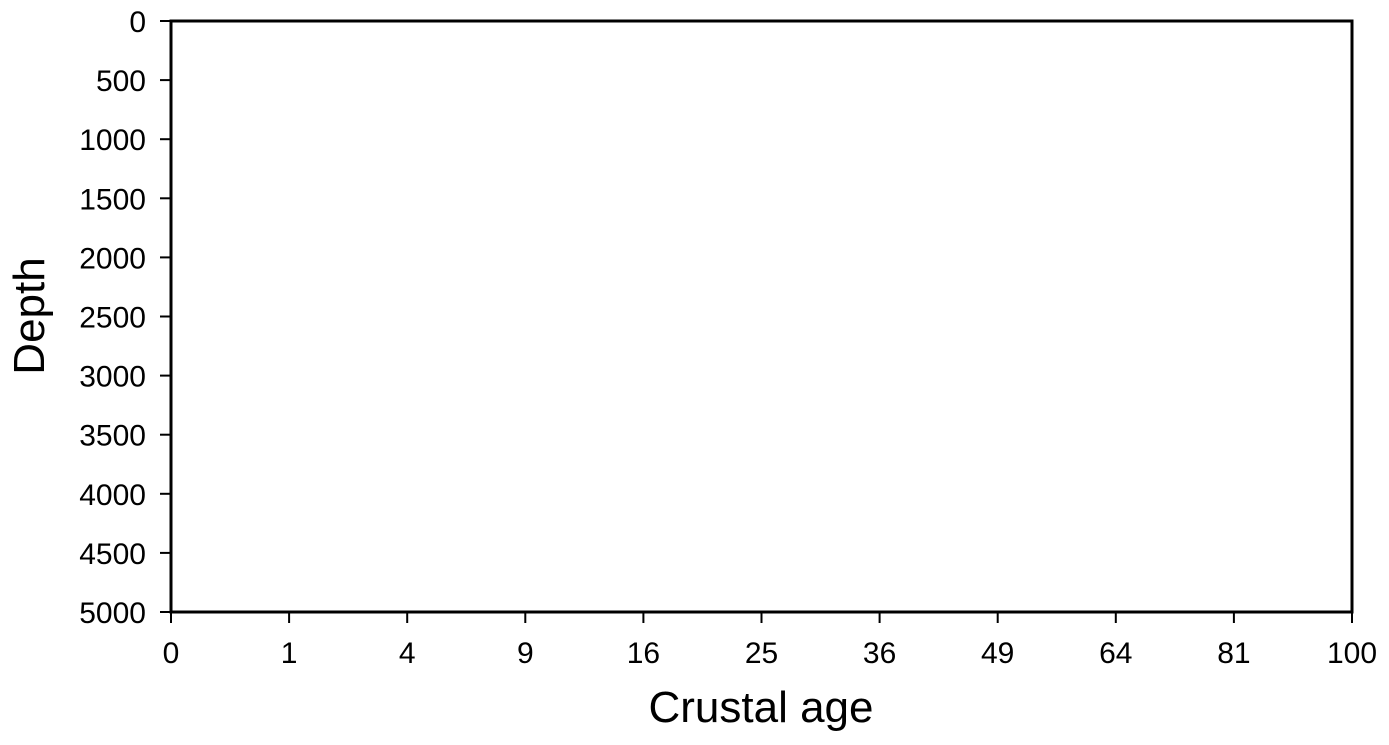 The width and height of the screenshot is (1389, 745). I want to click on y-tick-label: 2500, so click(112, 318).